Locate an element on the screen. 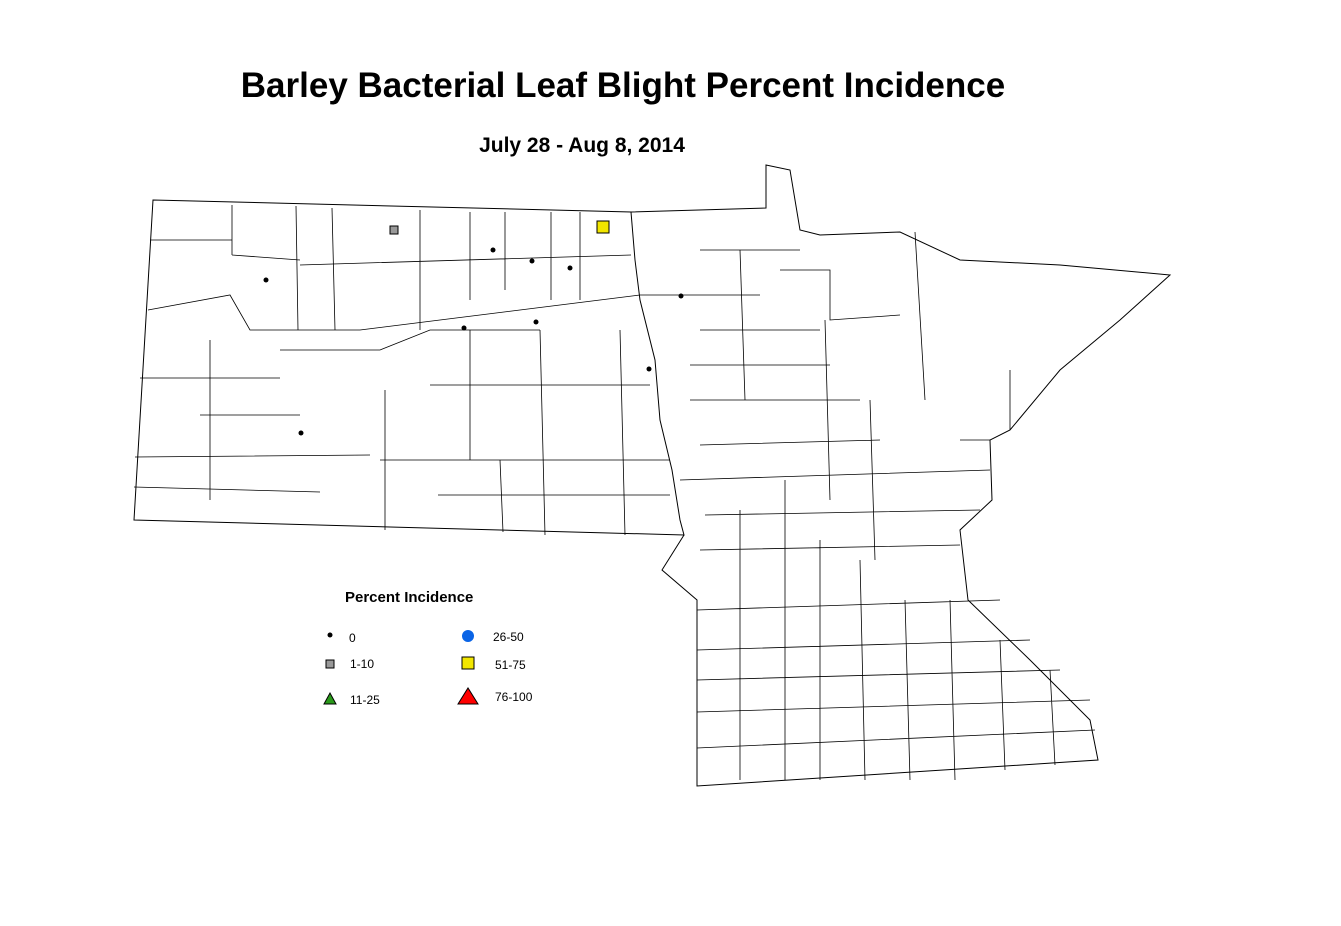 Image resolution: width=1341 pixels, height=926 pixels. subtitle: July 28 - Aug 8, 2014 is located at coordinates (582, 145).